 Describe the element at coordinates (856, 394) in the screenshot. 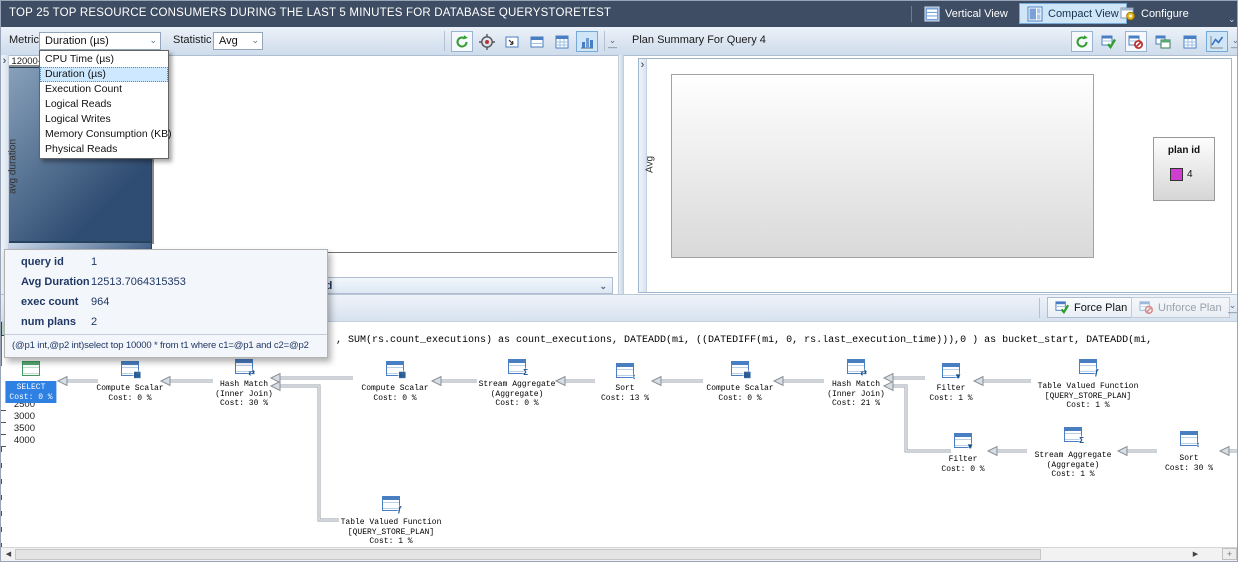

I see `plan-node-hash-match-2: Hash Match (Inner Join) Cost: 21 %` at that location.